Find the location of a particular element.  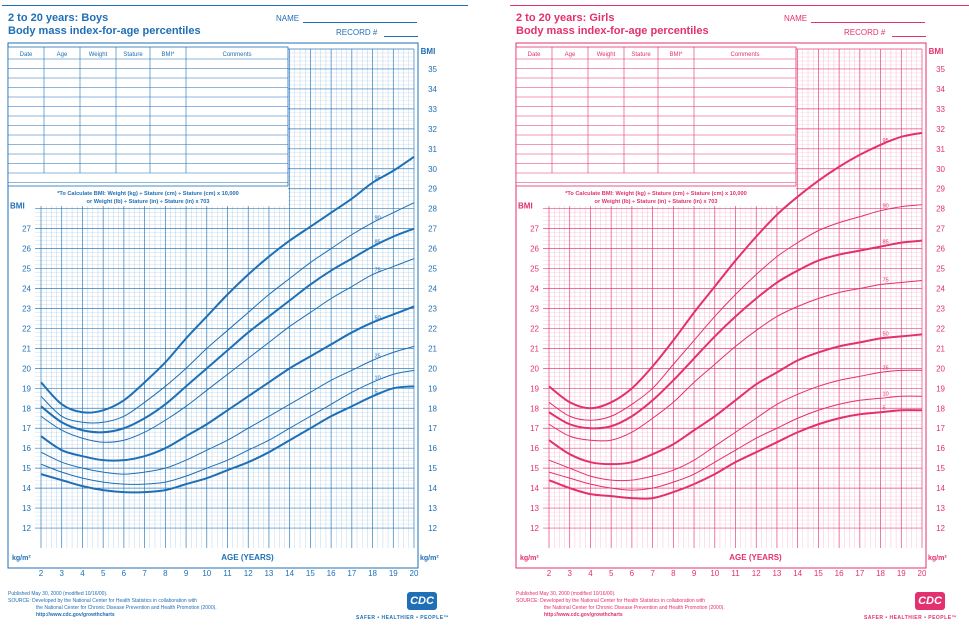

table-header: Comments is located at coordinates (236, 55).